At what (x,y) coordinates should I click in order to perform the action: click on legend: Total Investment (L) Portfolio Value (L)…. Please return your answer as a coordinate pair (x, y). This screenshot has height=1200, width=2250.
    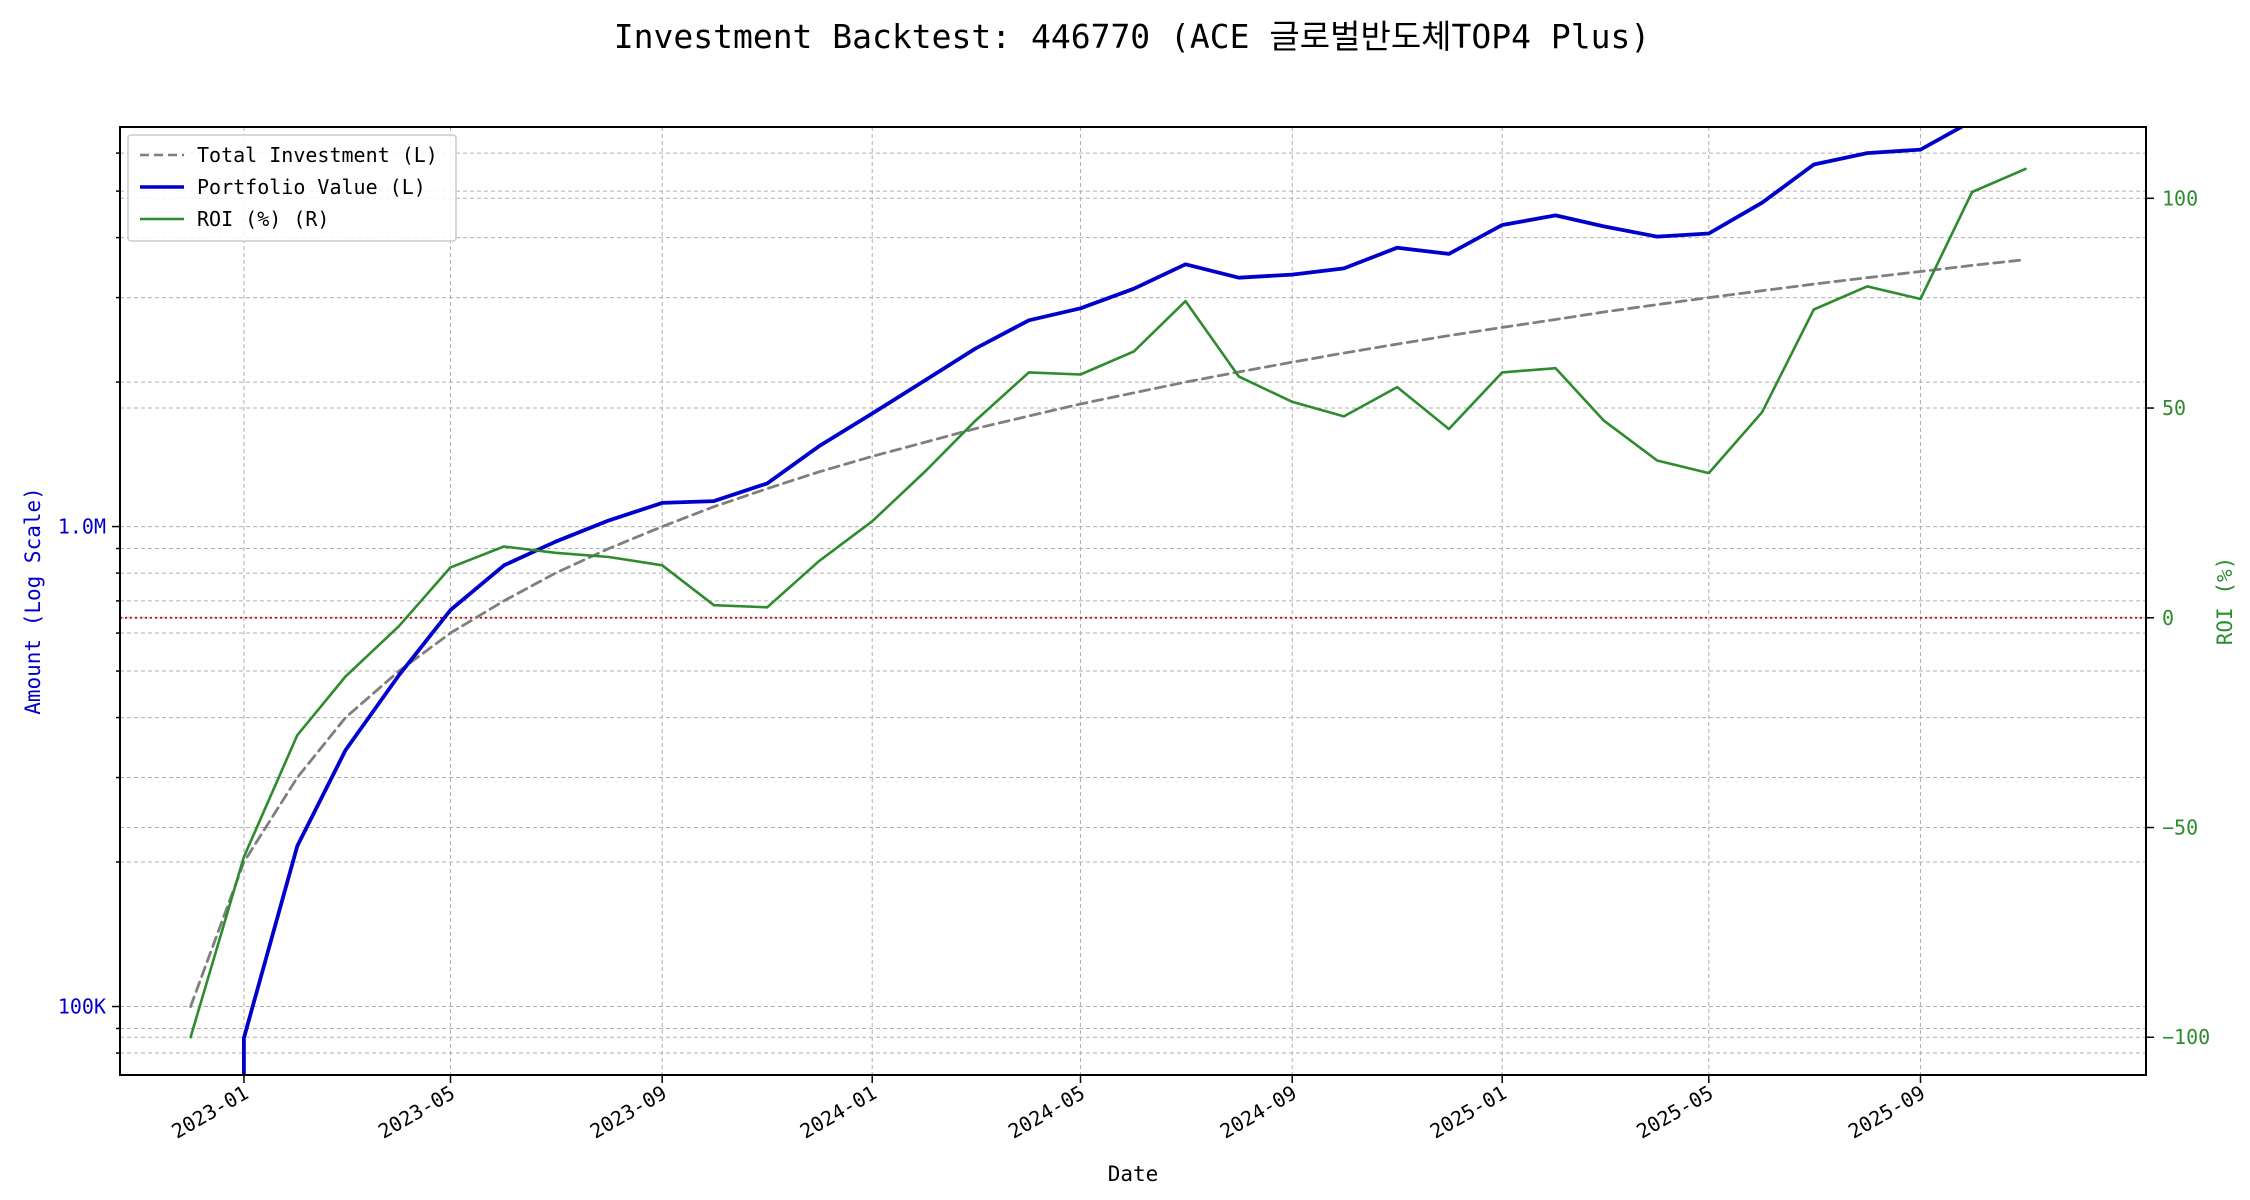
    Looking at the image, I should click on (292, 188).